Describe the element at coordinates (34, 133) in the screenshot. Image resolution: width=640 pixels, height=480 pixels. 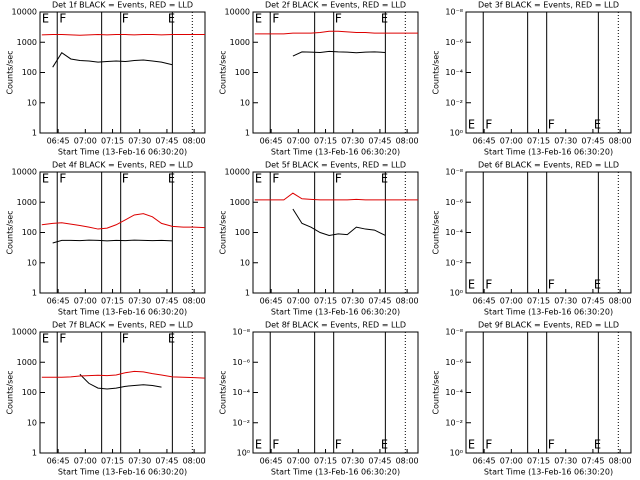
I see `y-tick-label: 1` at that location.